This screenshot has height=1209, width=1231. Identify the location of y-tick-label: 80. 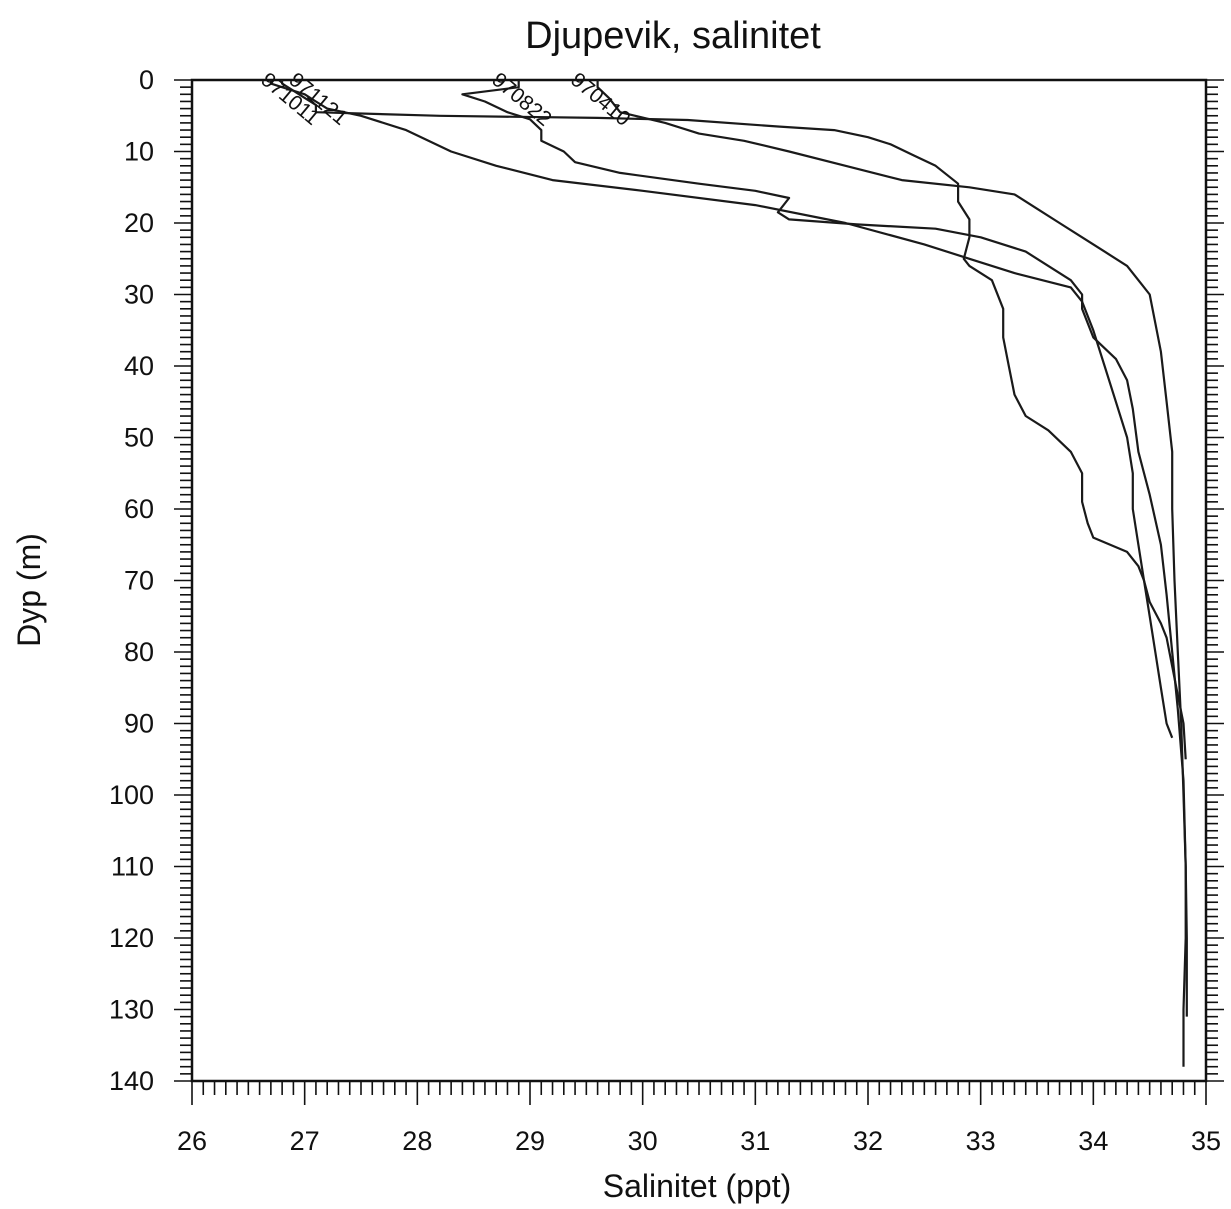
(139, 652).